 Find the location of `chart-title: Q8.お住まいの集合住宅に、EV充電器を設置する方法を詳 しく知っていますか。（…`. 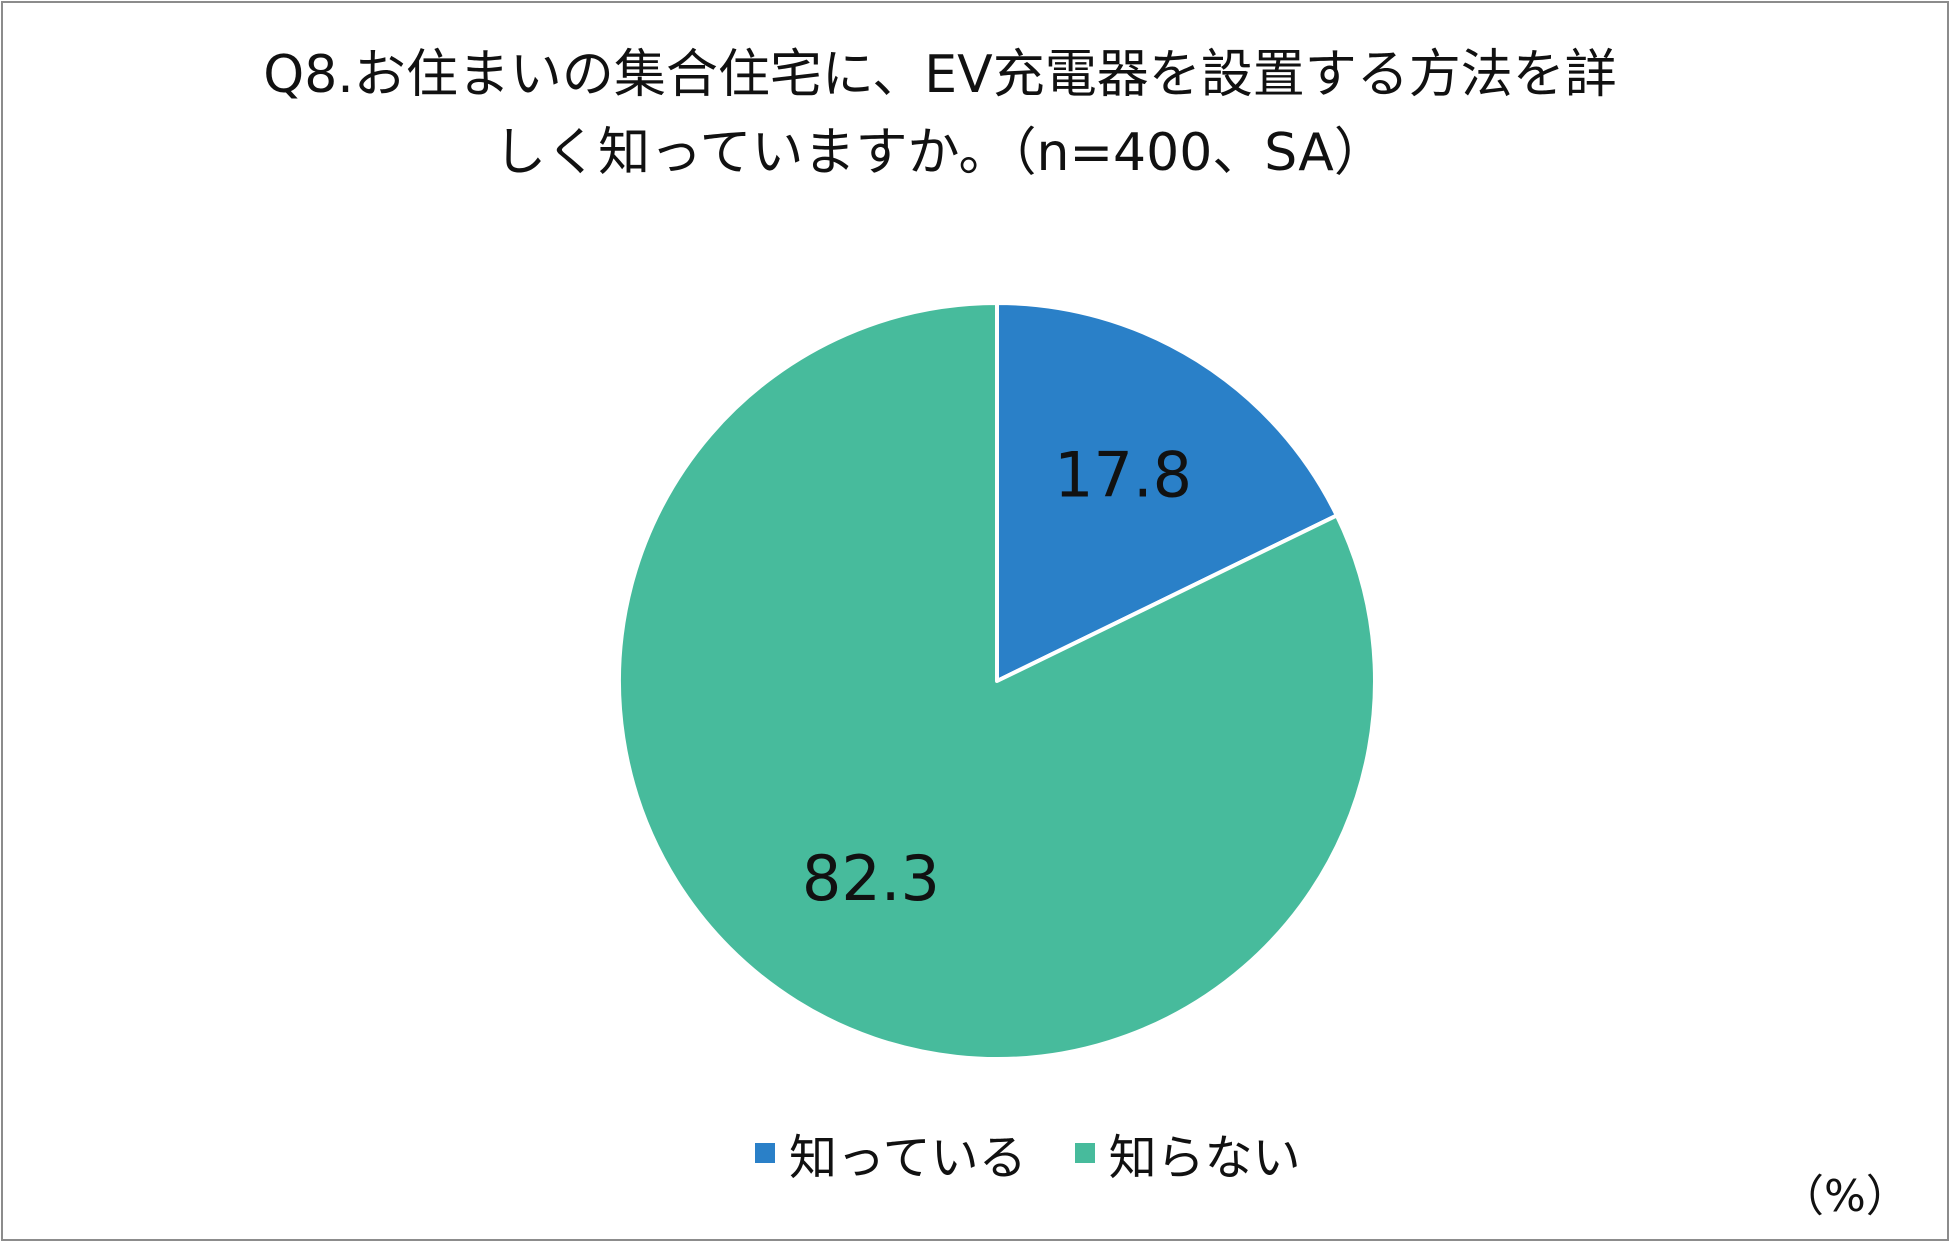

chart-title: Q8.お住まいの集合住宅に、EV充電器を設置する方法を詳 しく知っていますか。（… is located at coordinates (940, 114).